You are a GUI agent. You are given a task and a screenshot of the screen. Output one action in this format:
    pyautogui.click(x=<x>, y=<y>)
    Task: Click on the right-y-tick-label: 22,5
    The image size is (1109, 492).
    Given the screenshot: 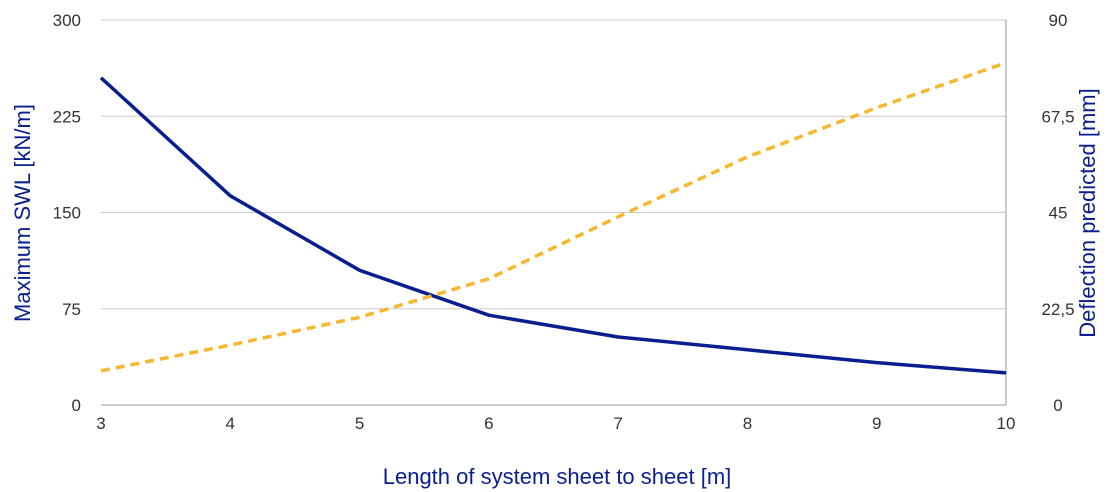 What is the action you would take?
    pyautogui.click(x=1057, y=309)
    